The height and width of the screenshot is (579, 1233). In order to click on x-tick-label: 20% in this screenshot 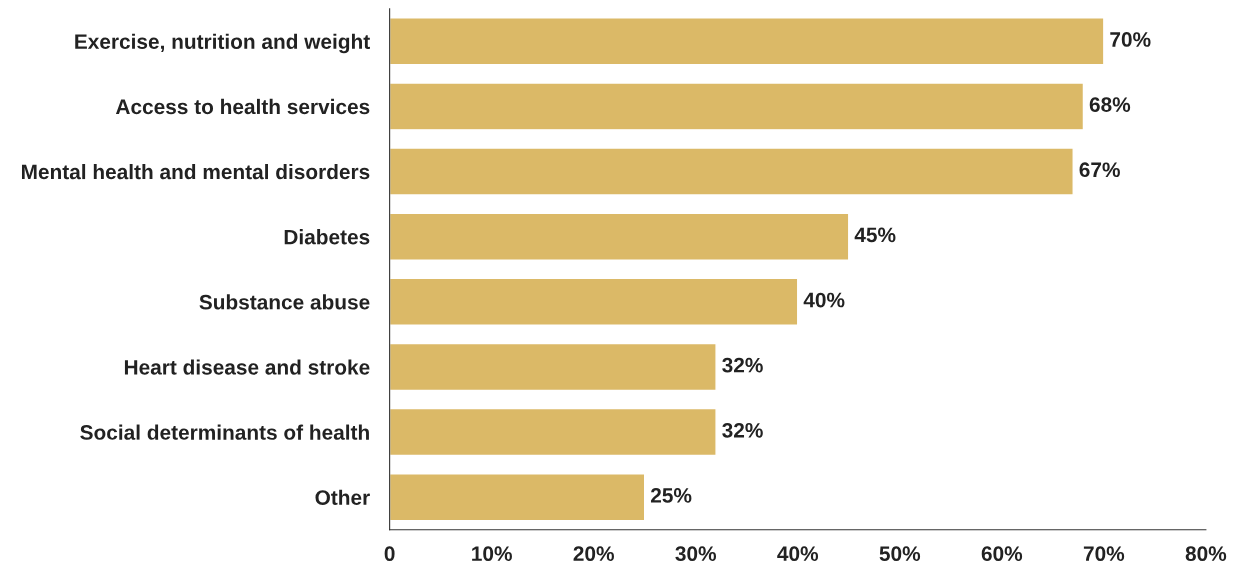, I will do `click(593, 554)`.